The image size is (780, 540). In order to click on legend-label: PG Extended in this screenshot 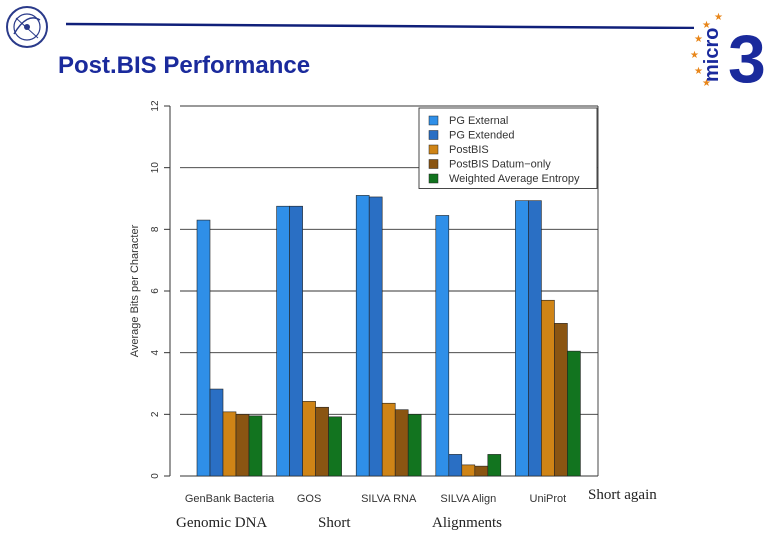, I will do `click(481, 136)`.